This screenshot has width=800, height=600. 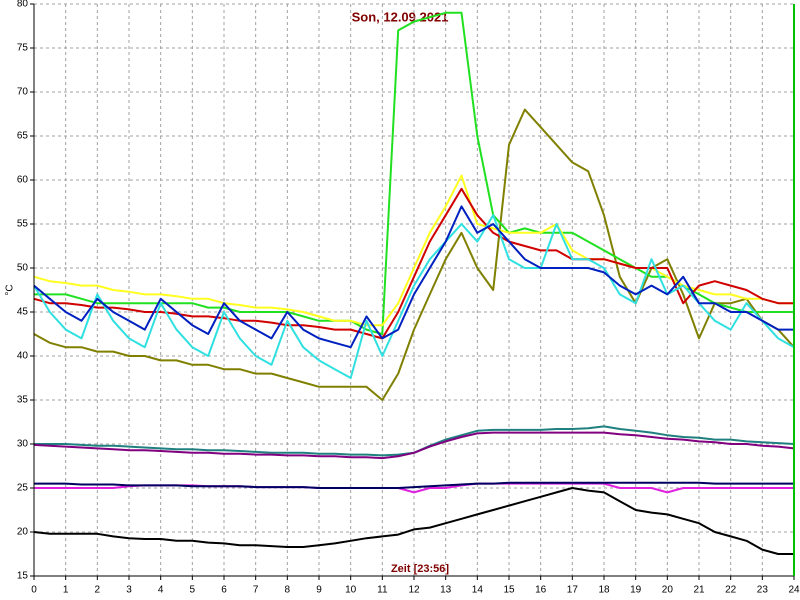 What do you see at coordinates (446, 590) in the screenshot?
I see `x-tick-label: 13` at bounding box center [446, 590].